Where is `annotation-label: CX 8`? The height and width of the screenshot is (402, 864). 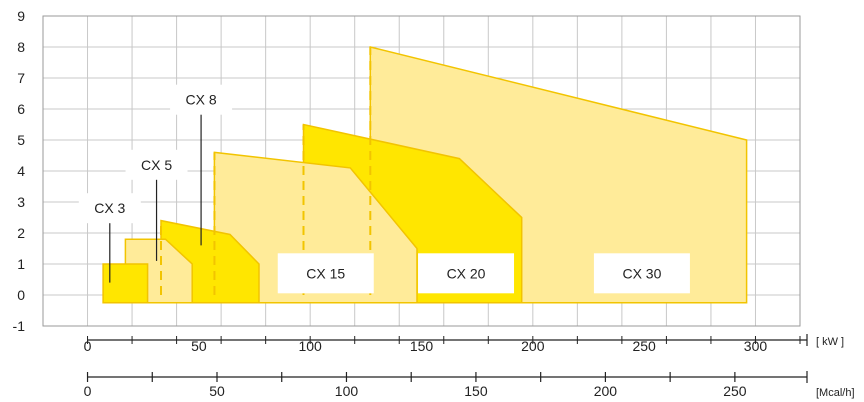
annotation-label: CX 8 is located at coordinates (201, 100).